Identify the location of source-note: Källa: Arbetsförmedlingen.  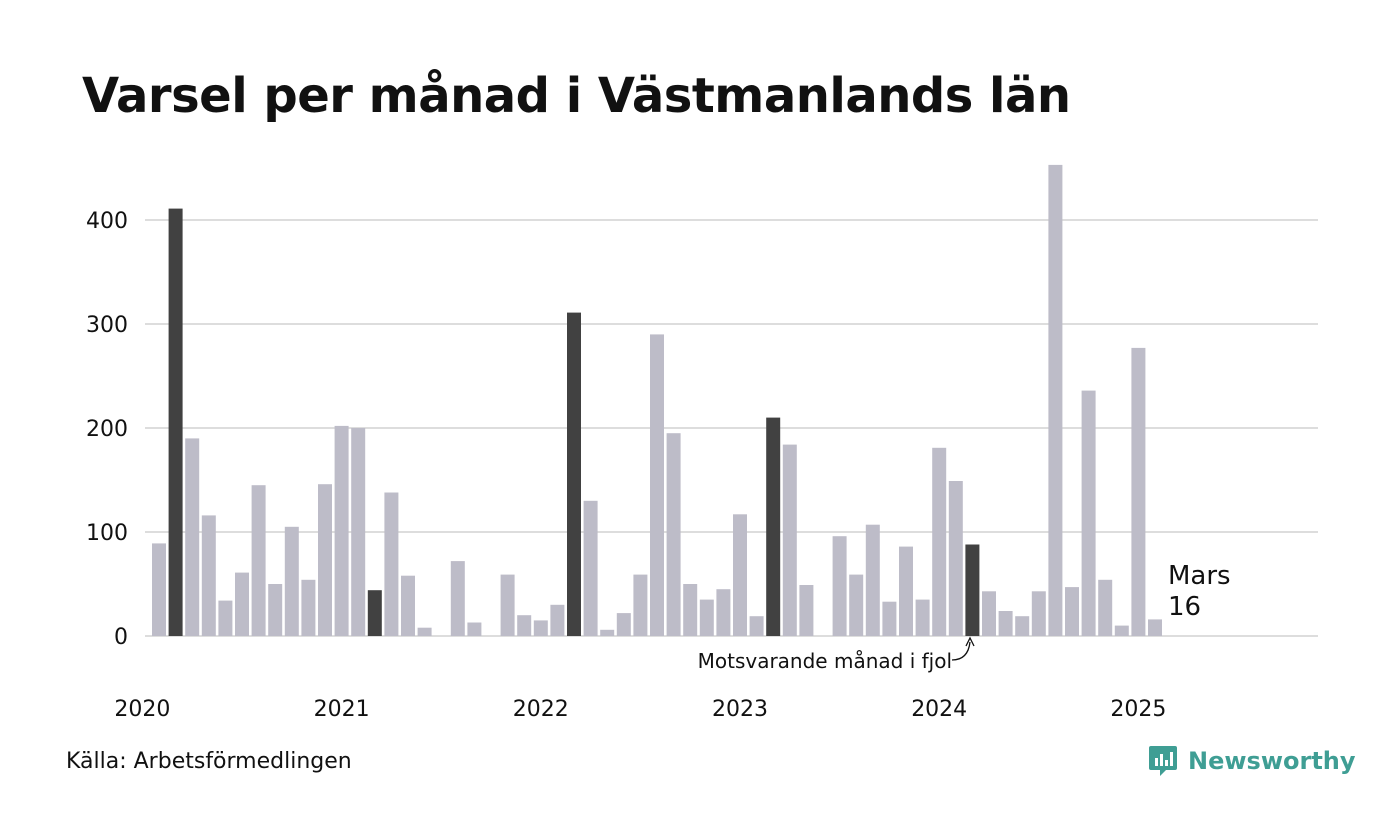
(209, 761).